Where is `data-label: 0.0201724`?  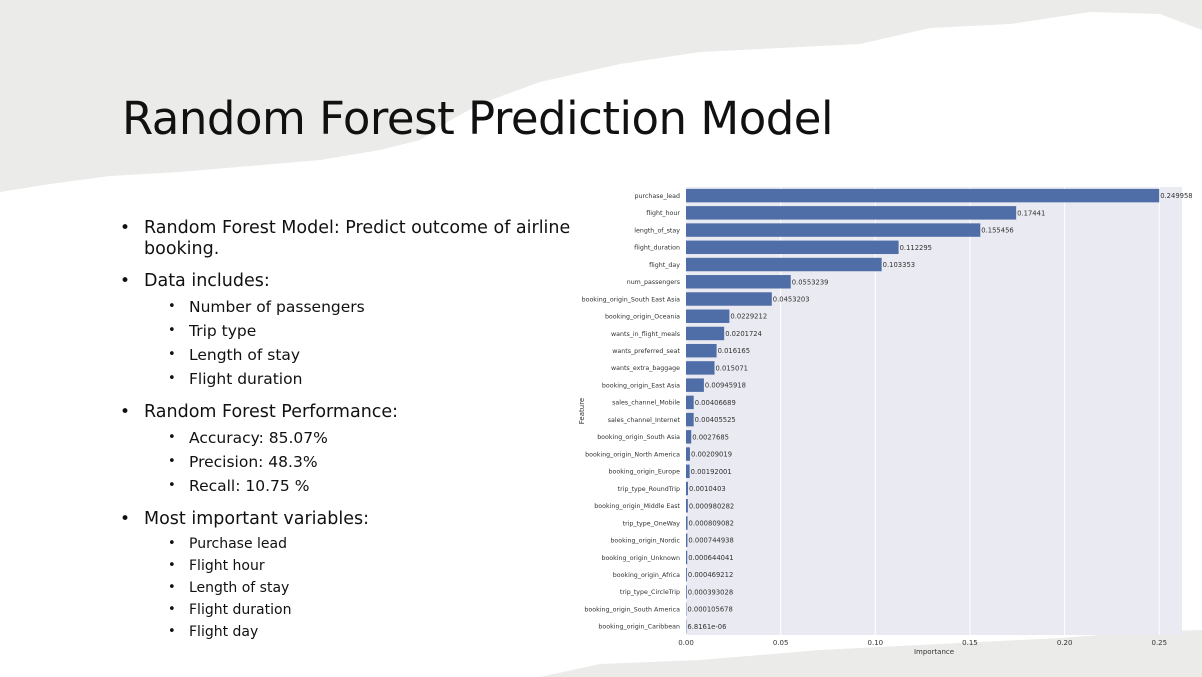 data-label: 0.0201724 is located at coordinates (743, 334).